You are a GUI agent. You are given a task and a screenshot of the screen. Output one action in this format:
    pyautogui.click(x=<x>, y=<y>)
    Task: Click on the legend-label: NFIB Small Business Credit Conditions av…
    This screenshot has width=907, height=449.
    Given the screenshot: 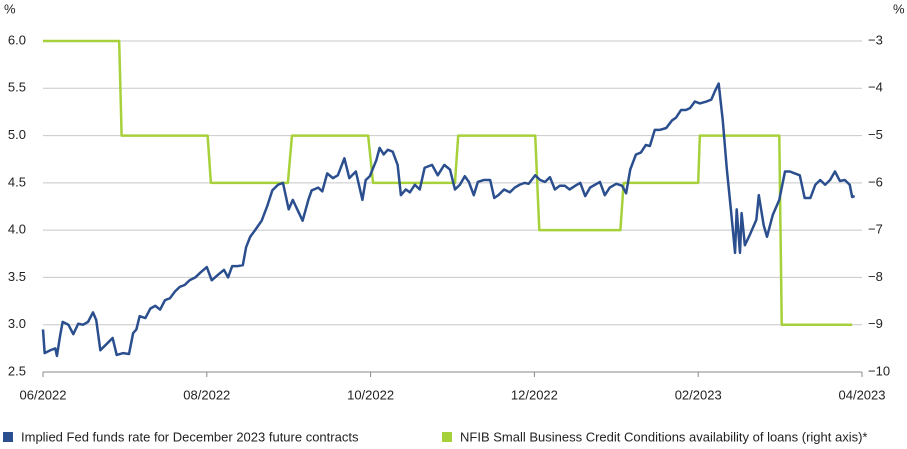 What is the action you would take?
    pyautogui.click(x=664, y=436)
    